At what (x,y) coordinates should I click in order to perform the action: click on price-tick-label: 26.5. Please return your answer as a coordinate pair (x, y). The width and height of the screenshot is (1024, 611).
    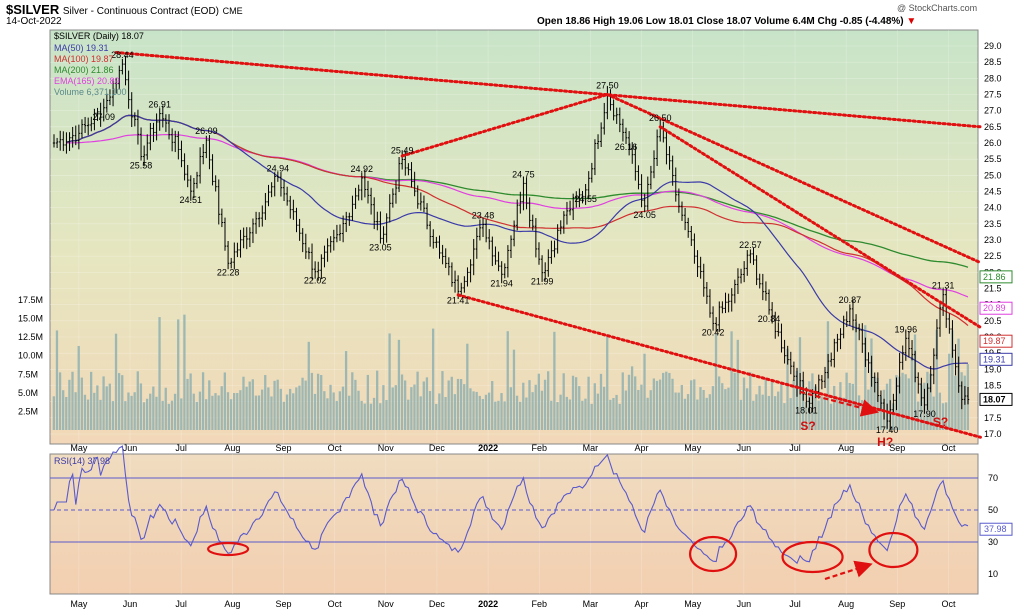
    Looking at the image, I should click on (993, 127).